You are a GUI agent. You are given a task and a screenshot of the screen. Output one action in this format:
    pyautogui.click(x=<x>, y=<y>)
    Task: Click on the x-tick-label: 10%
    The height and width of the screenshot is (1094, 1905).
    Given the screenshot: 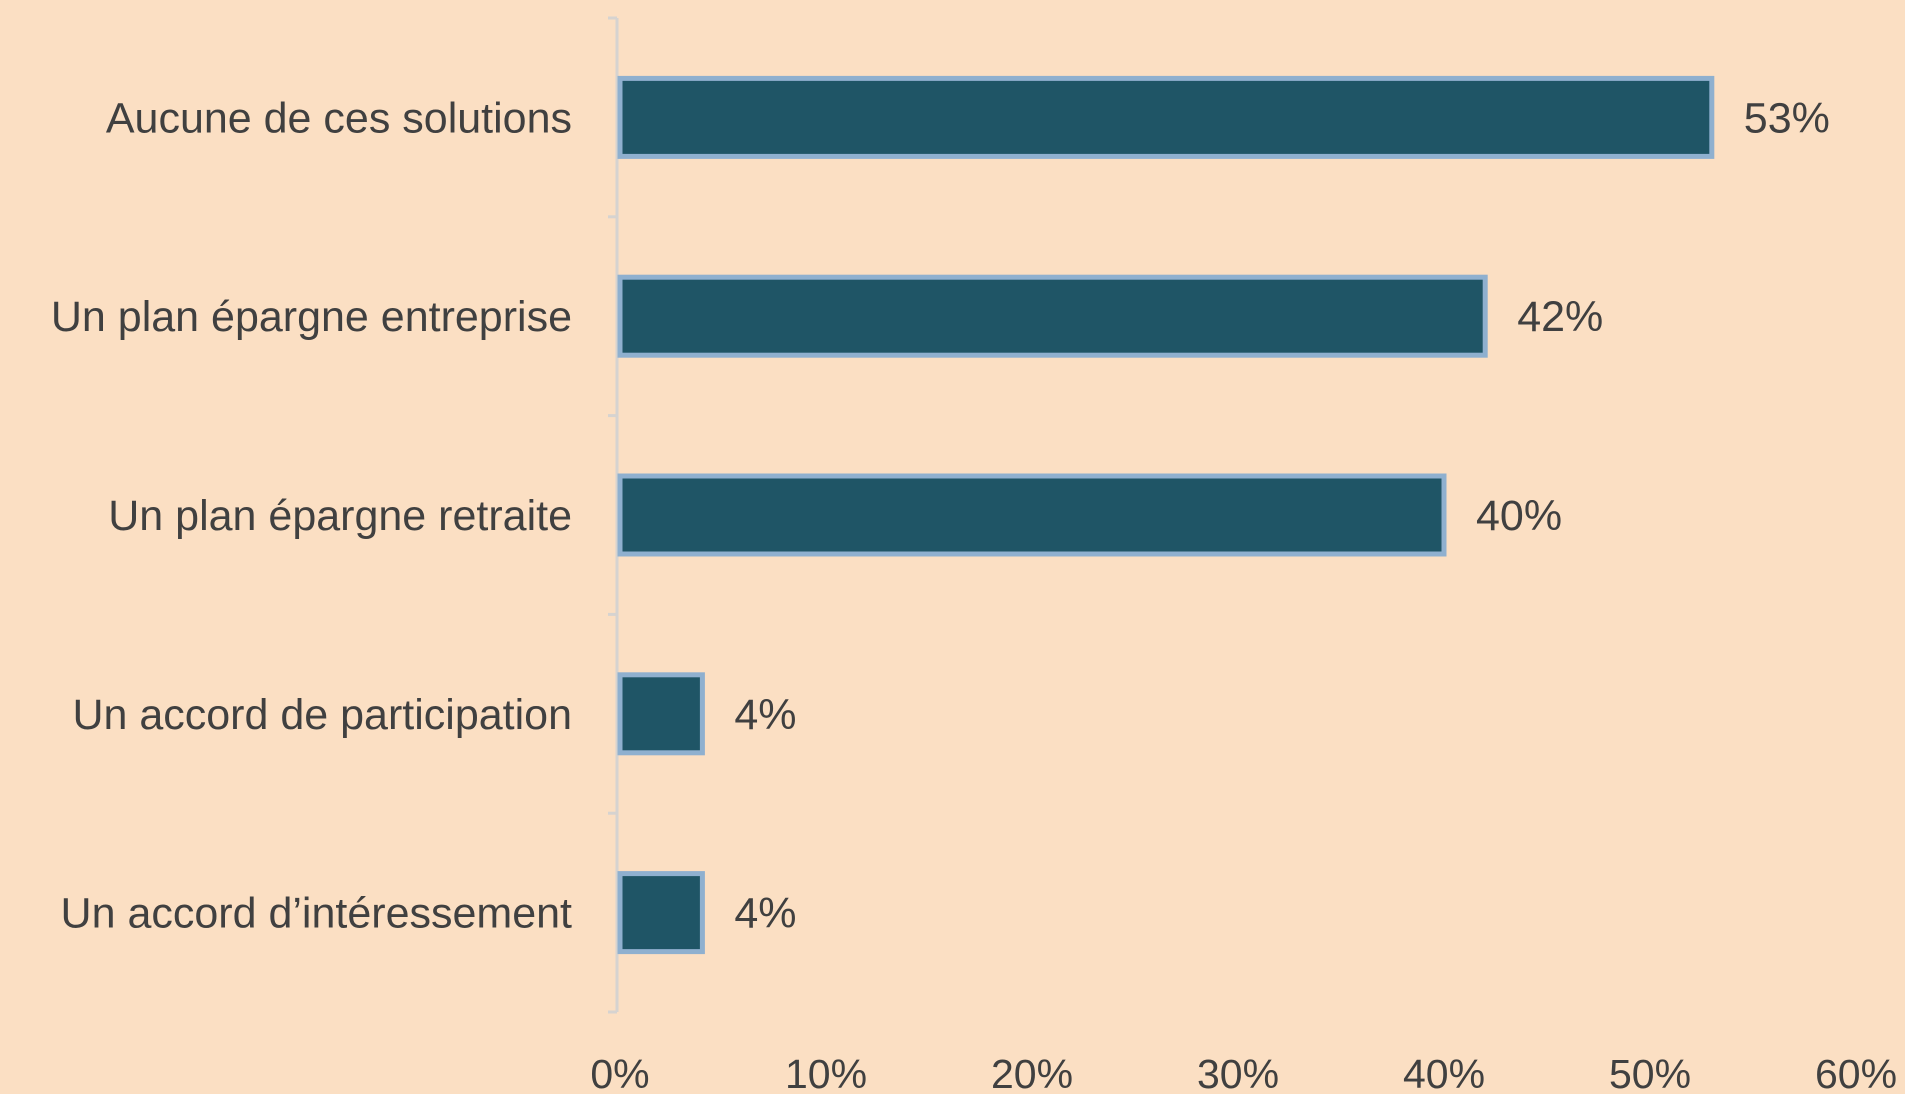 What is the action you would take?
    pyautogui.click(x=826, y=1072)
    